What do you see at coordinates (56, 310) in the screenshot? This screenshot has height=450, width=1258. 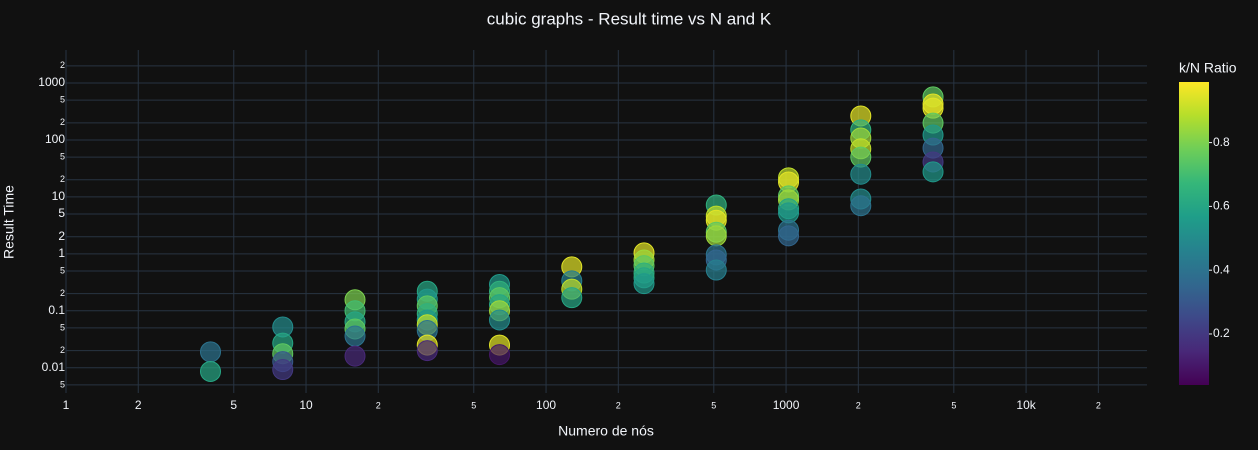 I see `y-tick-label: 0.1` at bounding box center [56, 310].